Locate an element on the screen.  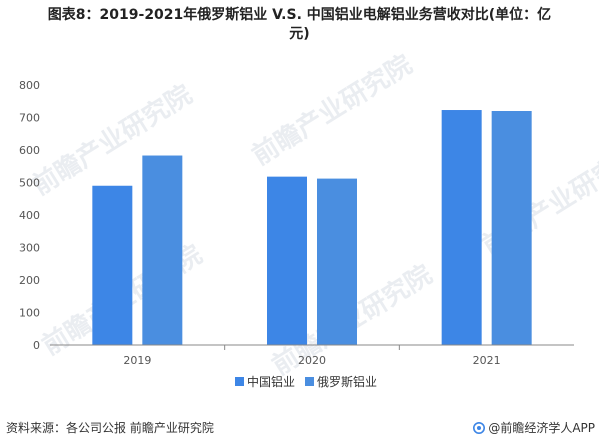
x-axis: 2019 2020 2021 is located at coordinates (312, 355).